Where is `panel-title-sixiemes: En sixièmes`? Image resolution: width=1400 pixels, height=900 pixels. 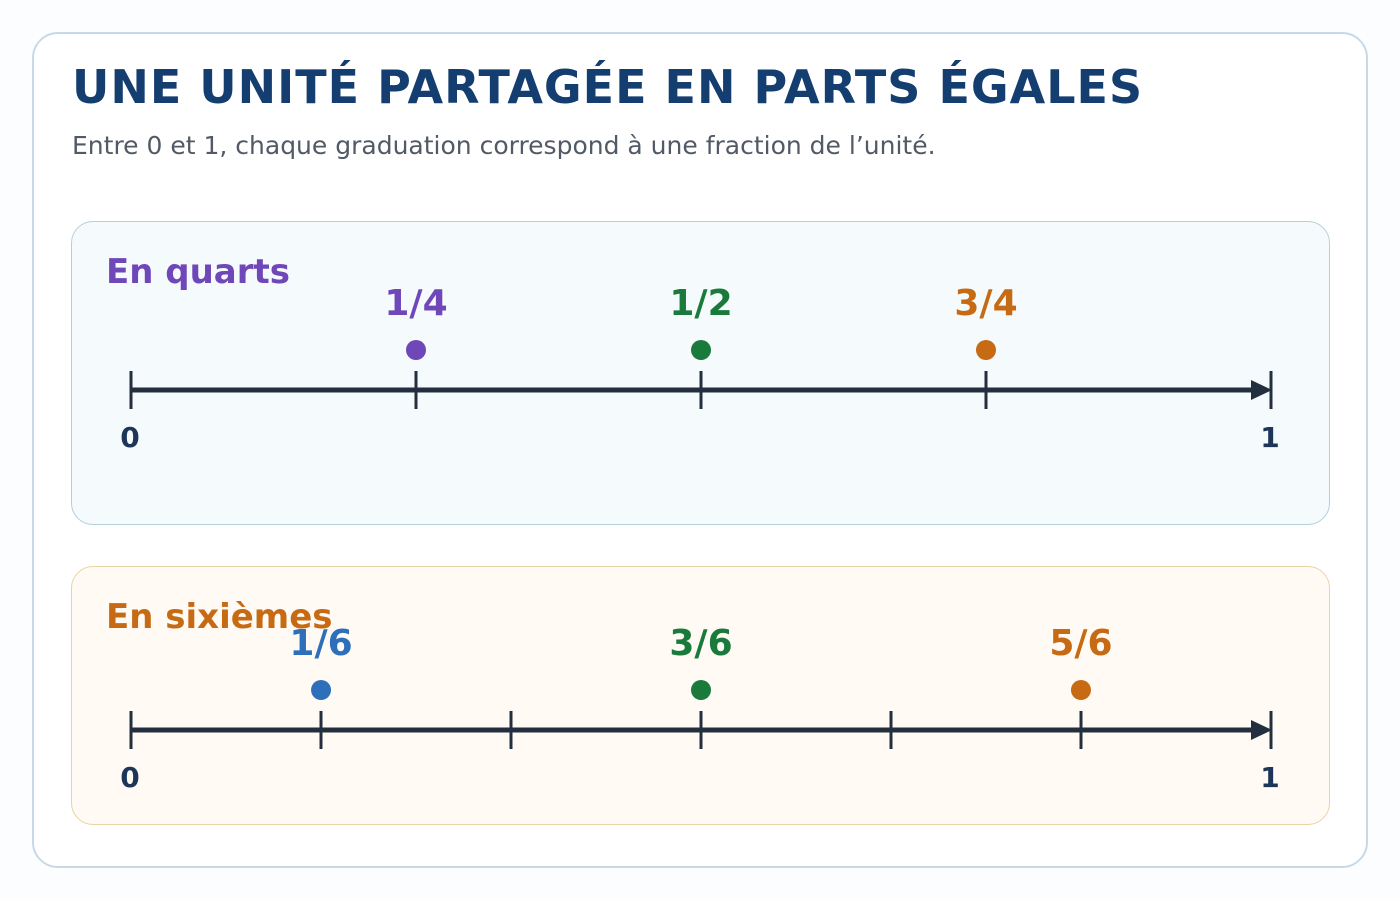 panel-title-sixiemes: En sixièmes is located at coordinates (219, 617).